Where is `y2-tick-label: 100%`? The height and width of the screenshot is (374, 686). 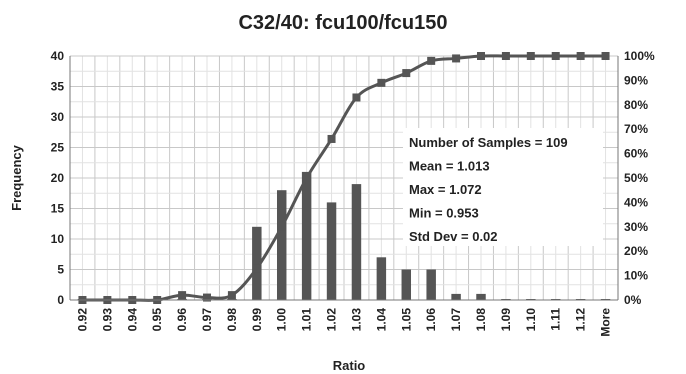
y2-tick-label: 100% is located at coordinates (639, 56).